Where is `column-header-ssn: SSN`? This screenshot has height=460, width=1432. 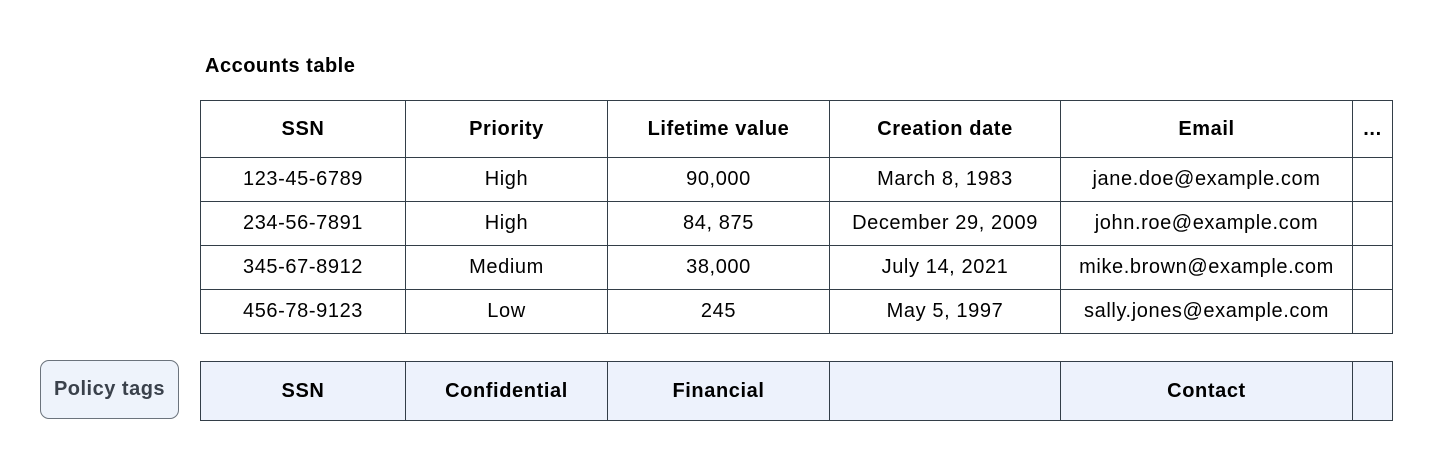 column-header-ssn: SSN is located at coordinates (303, 129).